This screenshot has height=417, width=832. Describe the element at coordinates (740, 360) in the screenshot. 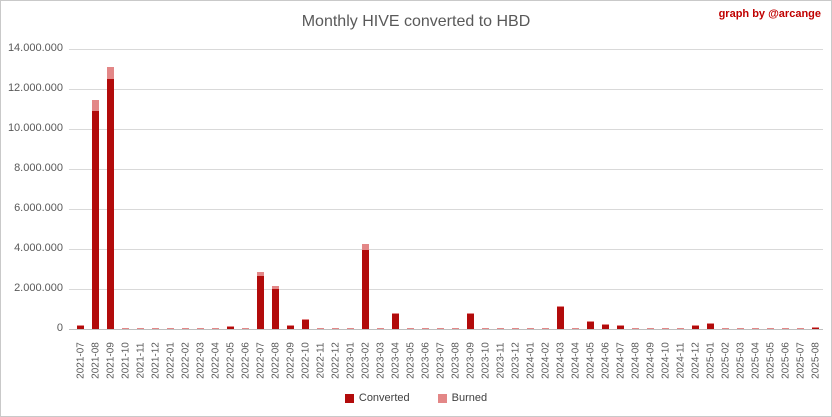

I see `x-axis-tick-label: 2025-03` at that location.